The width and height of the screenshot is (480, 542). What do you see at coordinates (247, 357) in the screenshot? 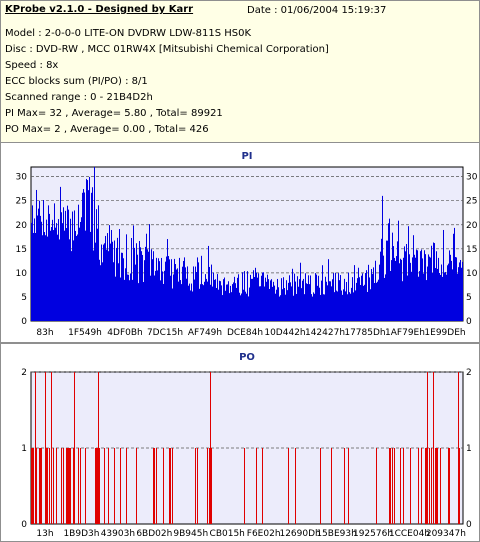
I see `po-title: PO` at bounding box center [247, 357].